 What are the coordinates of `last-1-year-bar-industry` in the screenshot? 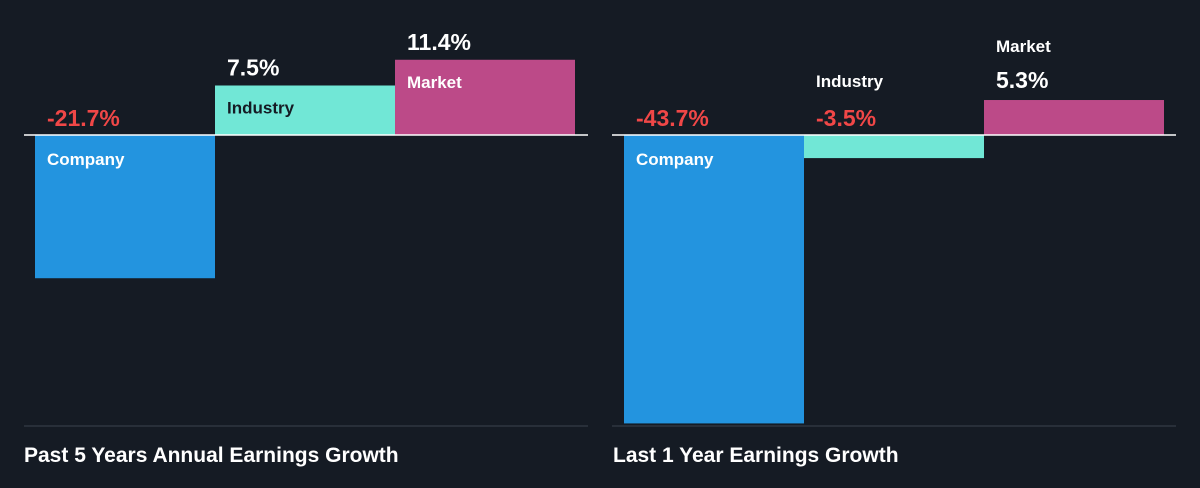 It's located at (894, 147).